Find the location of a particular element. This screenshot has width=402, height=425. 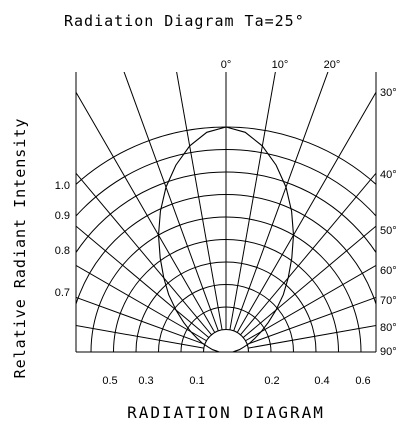

angle-label: 0° is located at coordinates (226, 65).